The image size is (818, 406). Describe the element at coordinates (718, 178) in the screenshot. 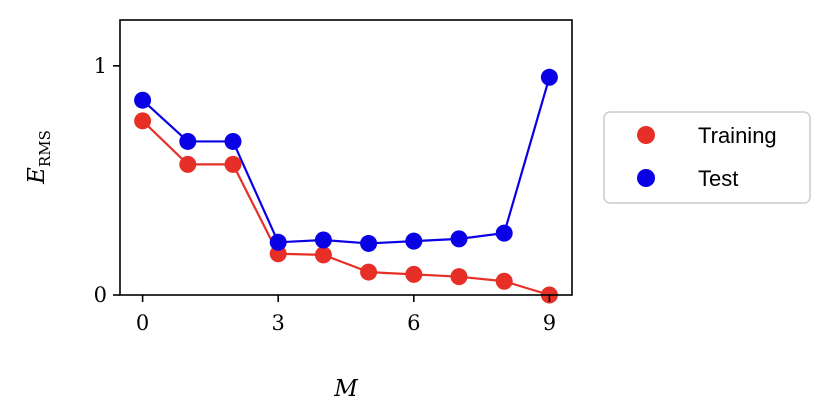

I see `legend-label-test: Test` at that location.